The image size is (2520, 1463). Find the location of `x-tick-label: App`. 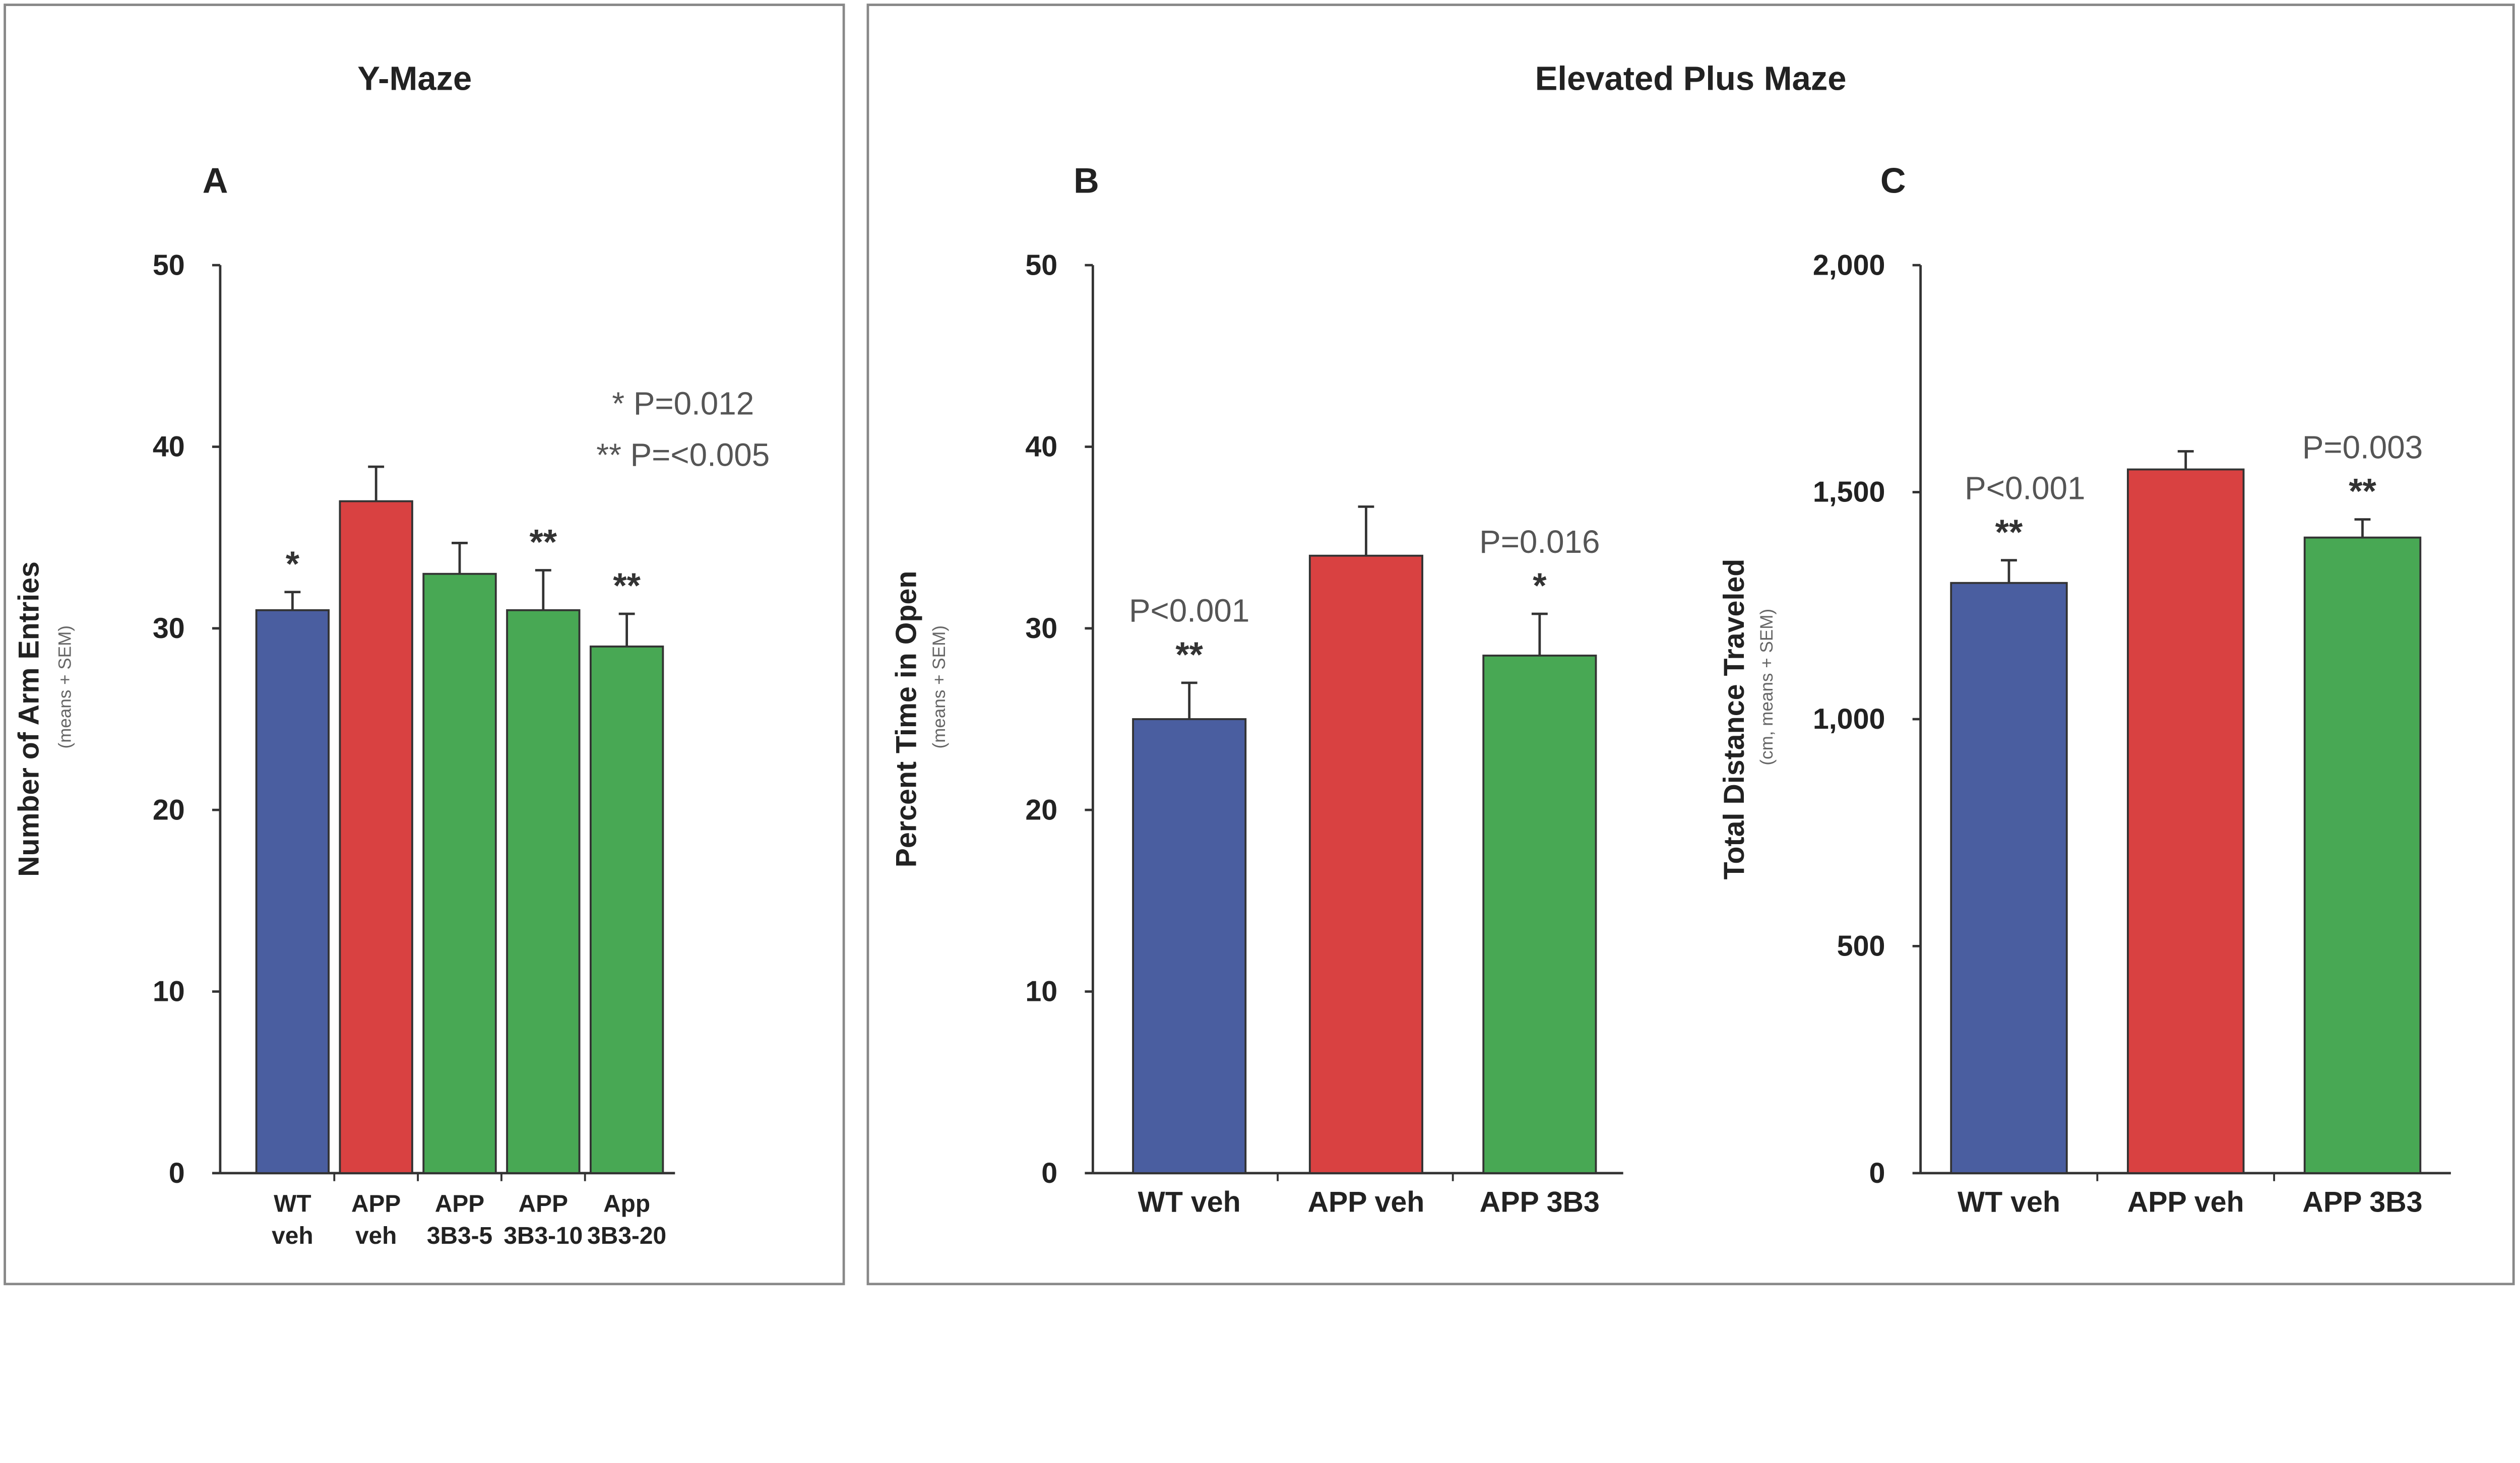

x-tick-label: App is located at coordinates (626, 1203).